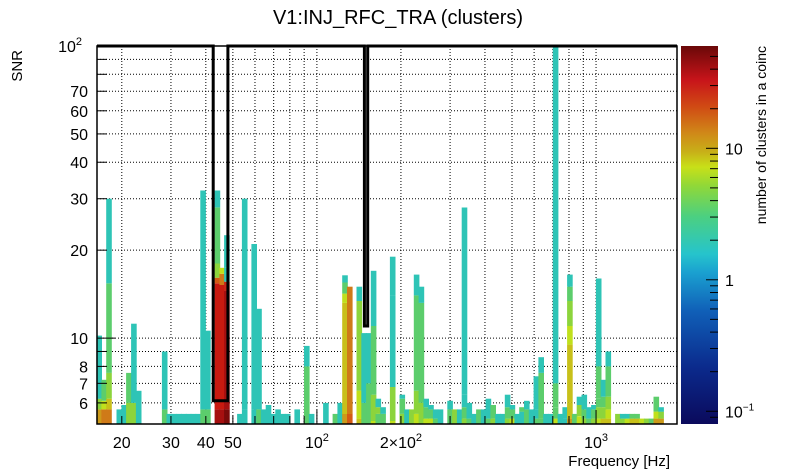  Describe the element at coordinates (122, 443) in the screenshot. I see `x-tick-label: 20` at that location.